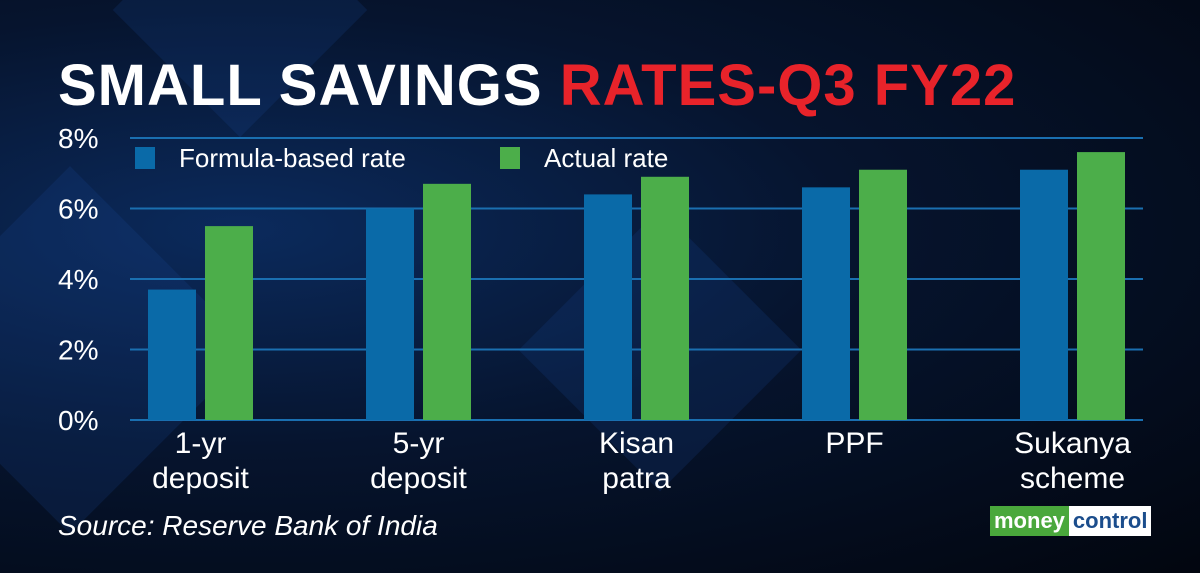 The width and height of the screenshot is (1200, 573). What do you see at coordinates (1110, 521) in the screenshot?
I see `logo-part2: control` at bounding box center [1110, 521].